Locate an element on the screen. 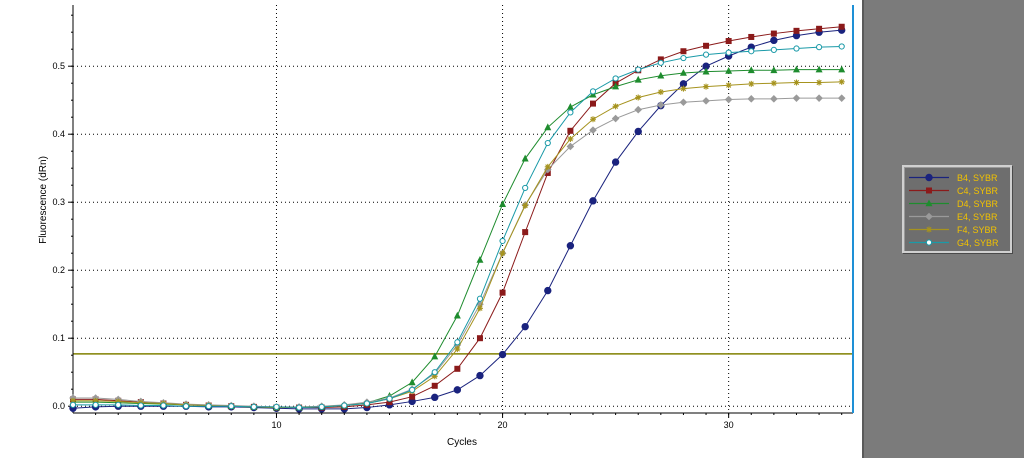 This screenshot has height=458, width=1024. x-axis-title: Cycles is located at coordinates (462, 442).